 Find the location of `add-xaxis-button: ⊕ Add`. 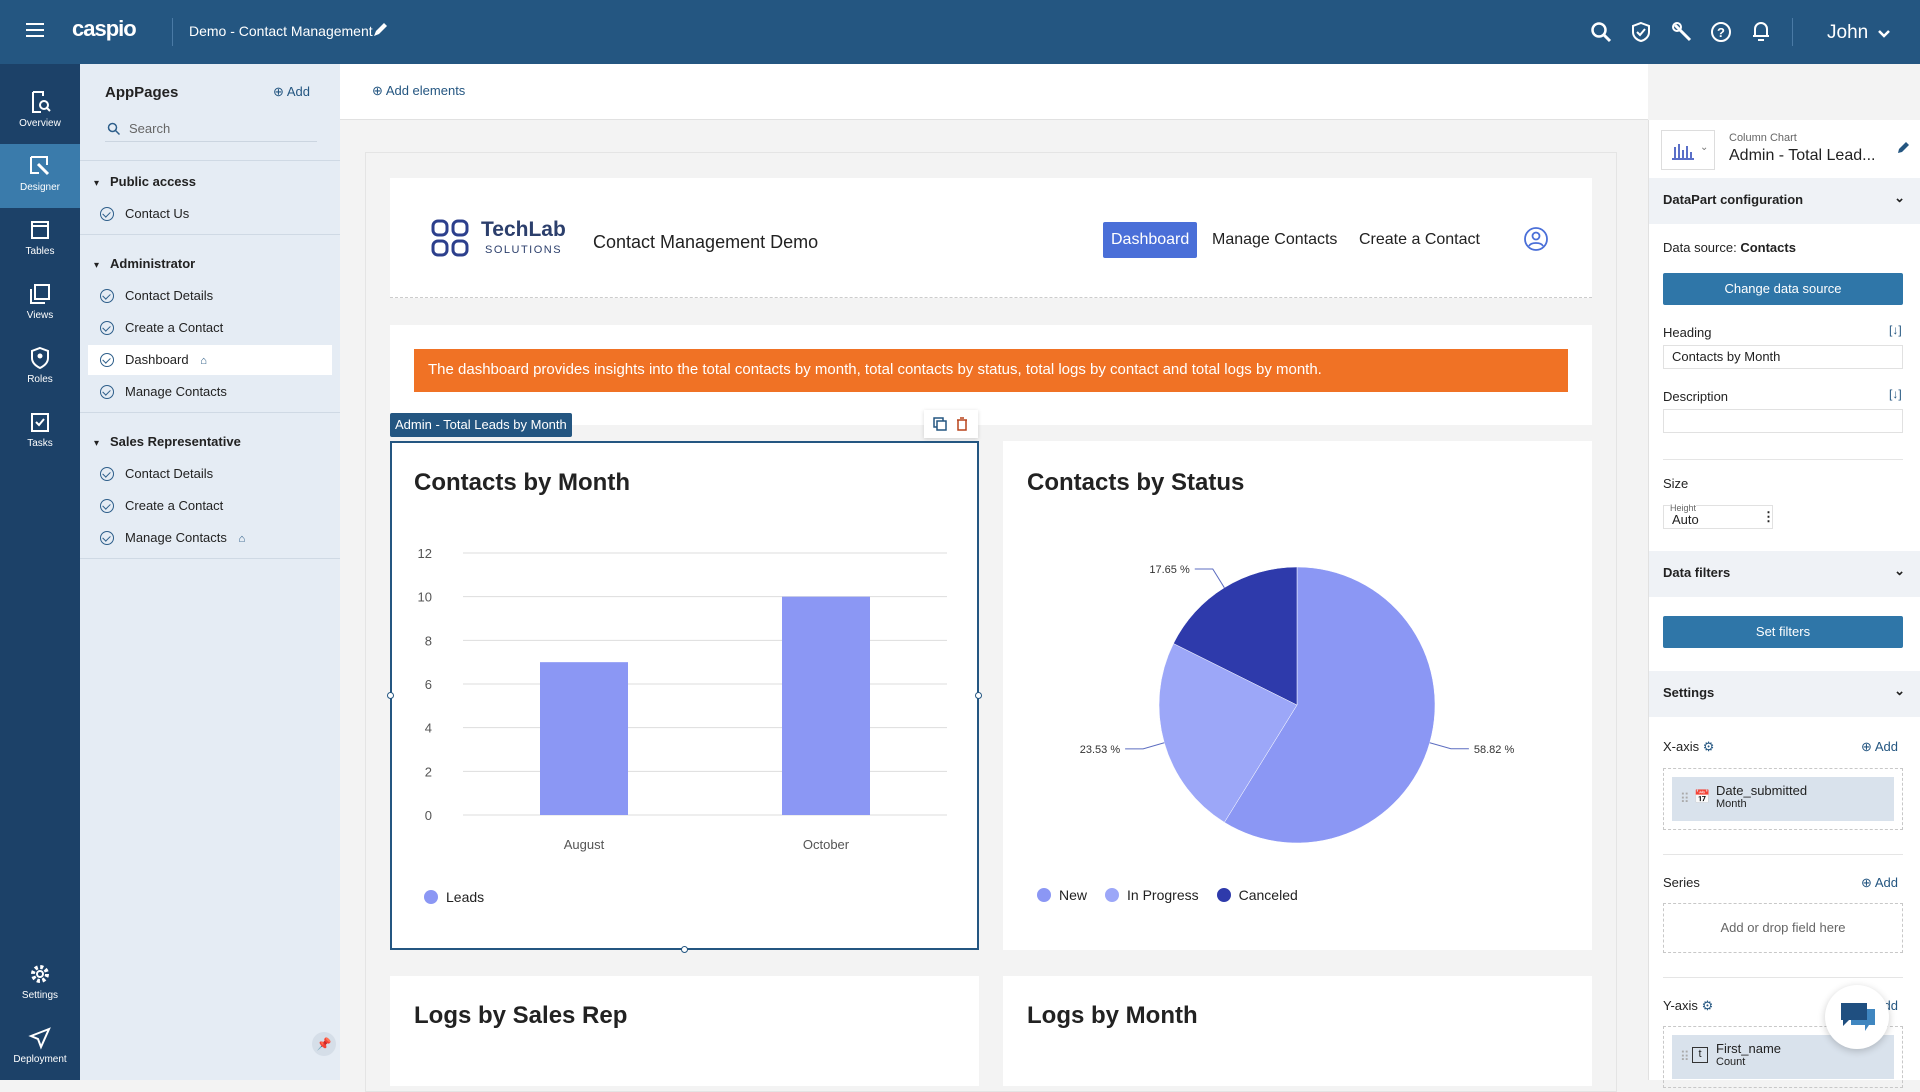

add-xaxis-button: ⊕ Add is located at coordinates (1879, 747).